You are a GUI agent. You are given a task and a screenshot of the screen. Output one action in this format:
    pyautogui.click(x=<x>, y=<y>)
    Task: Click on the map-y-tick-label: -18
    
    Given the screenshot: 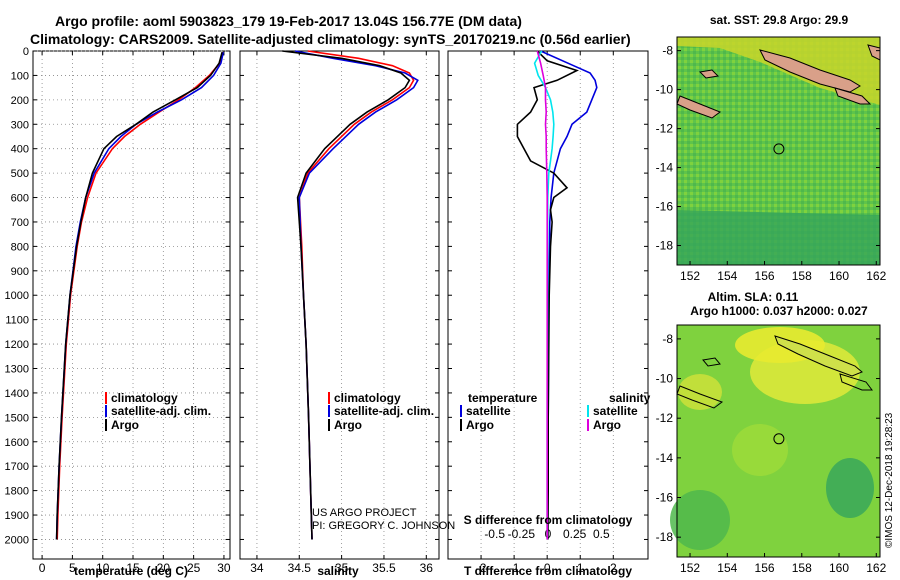 What is the action you would take?
    pyautogui.click(x=665, y=246)
    